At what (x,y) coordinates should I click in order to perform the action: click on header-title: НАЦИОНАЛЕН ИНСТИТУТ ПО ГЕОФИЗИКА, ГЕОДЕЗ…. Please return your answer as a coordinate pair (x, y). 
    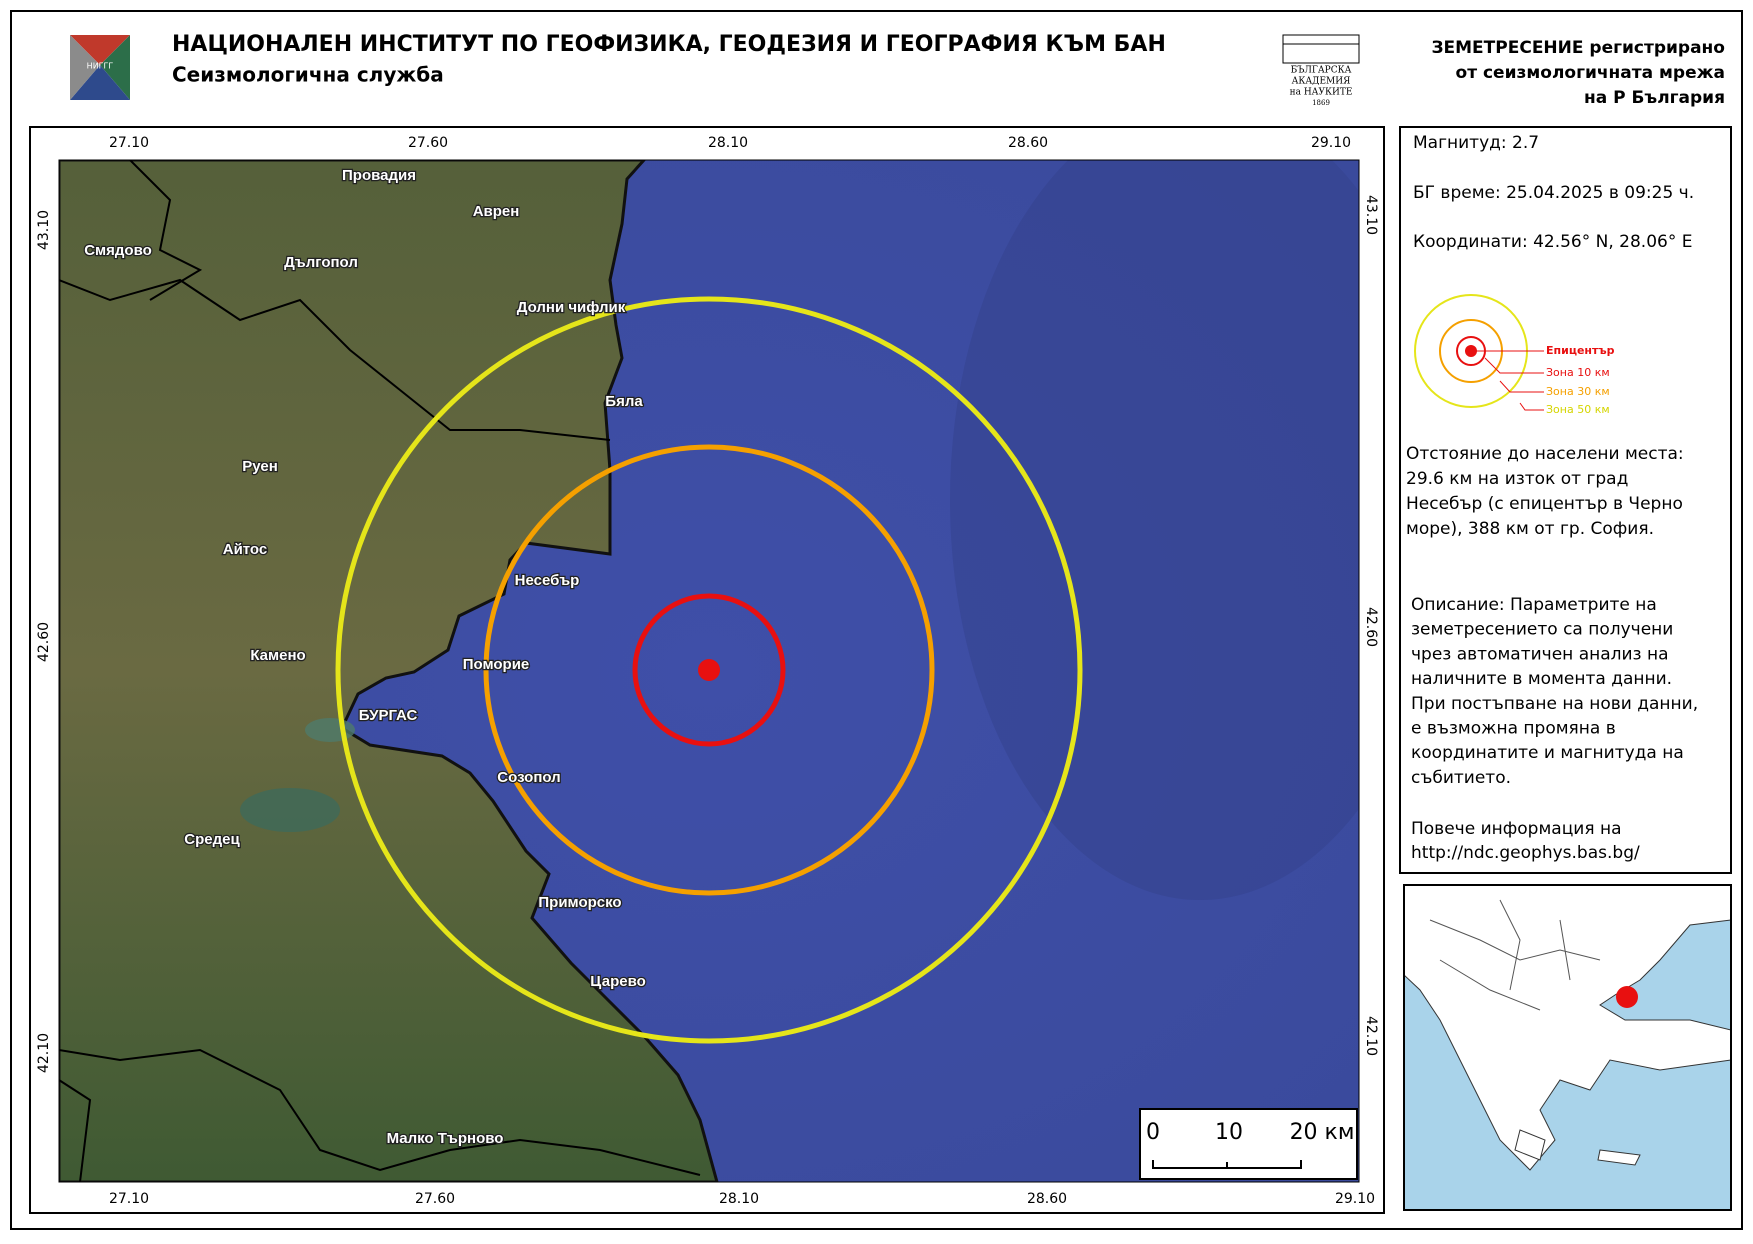
    Looking at the image, I should click on (669, 44).